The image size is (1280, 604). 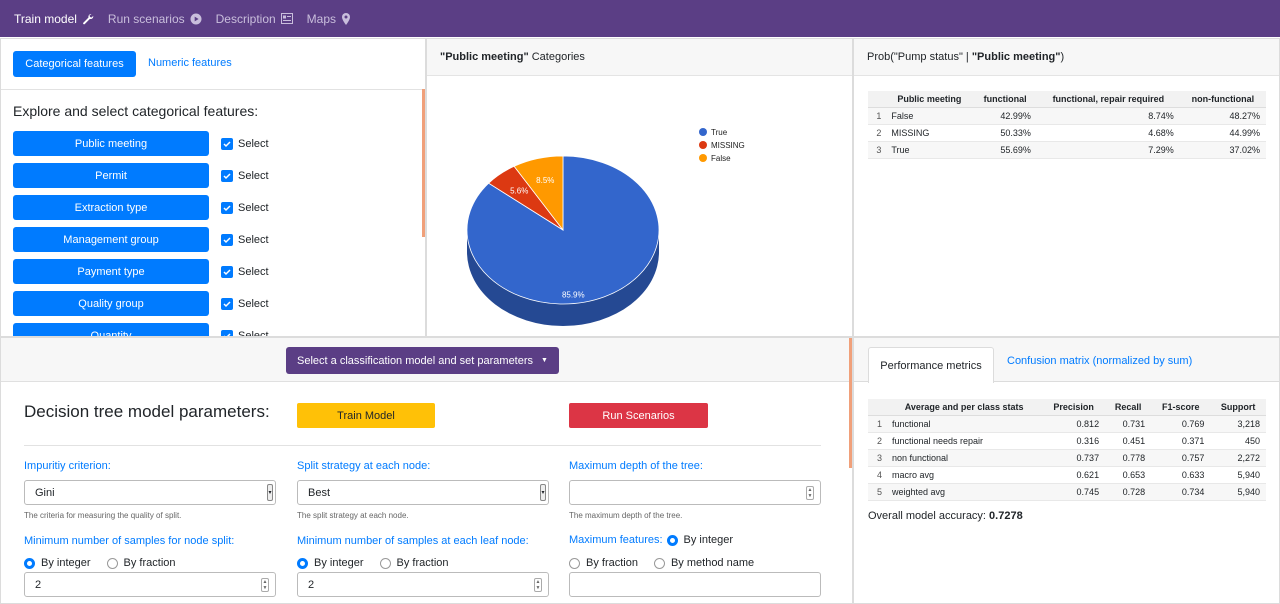 What do you see at coordinates (1222, 133) in the screenshot?
I see `table-cell: 44.99%` at bounding box center [1222, 133].